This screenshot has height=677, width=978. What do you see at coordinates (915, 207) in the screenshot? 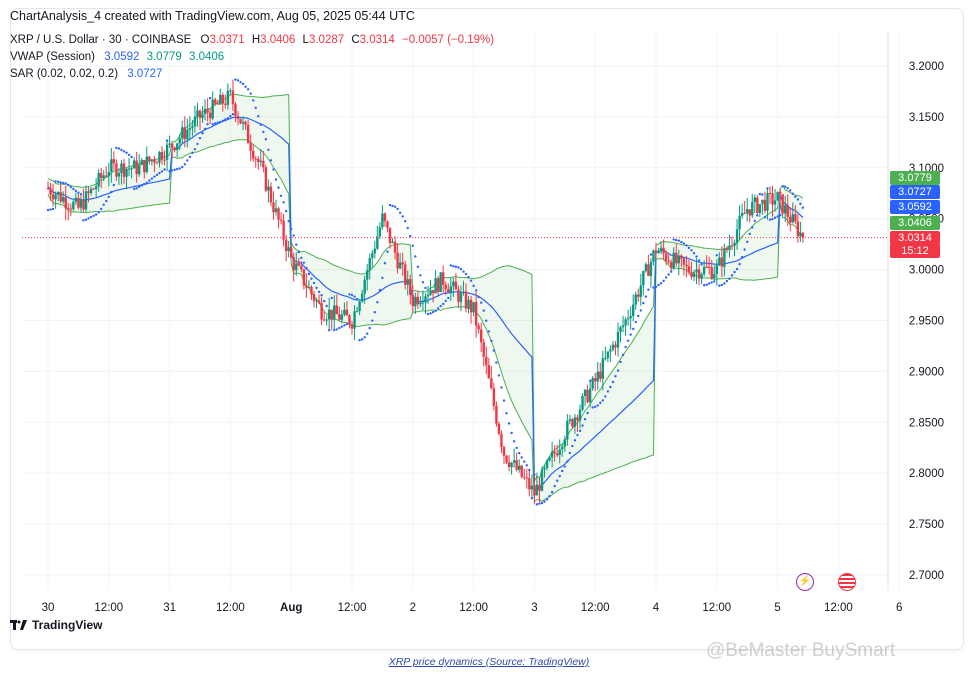
I see `price-tag-vwap: 3.0592` at bounding box center [915, 207].